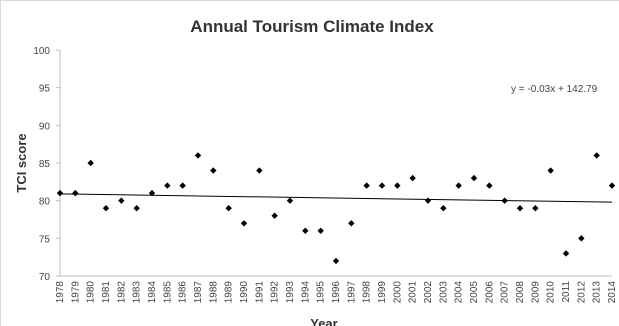  What do you see at coordinates (489, 292) in the screenshot?
I see `x-tick-label: 2006` at bounding box center [489, 292].